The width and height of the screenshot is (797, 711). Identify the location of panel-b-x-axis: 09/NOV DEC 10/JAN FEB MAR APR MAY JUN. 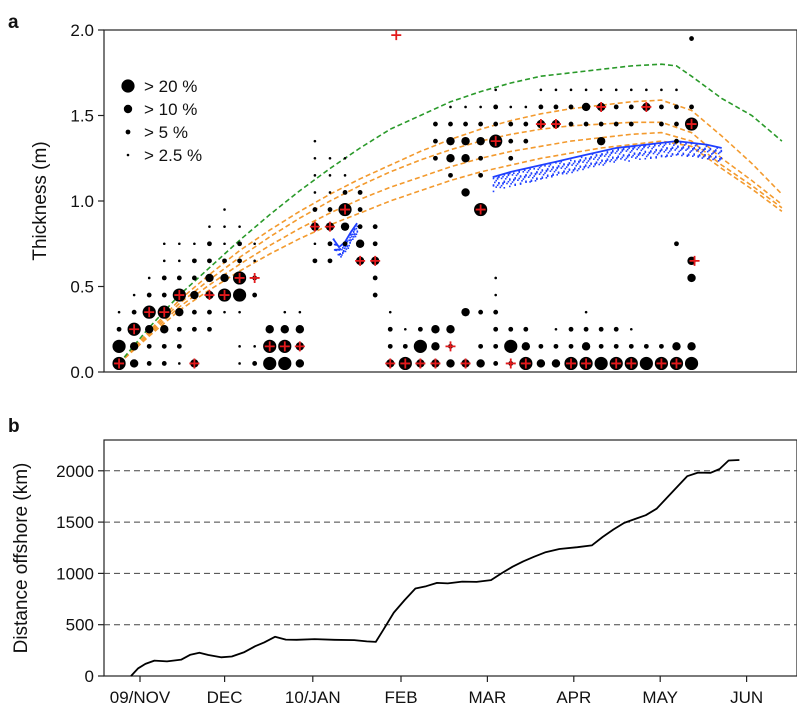
(436, 691).